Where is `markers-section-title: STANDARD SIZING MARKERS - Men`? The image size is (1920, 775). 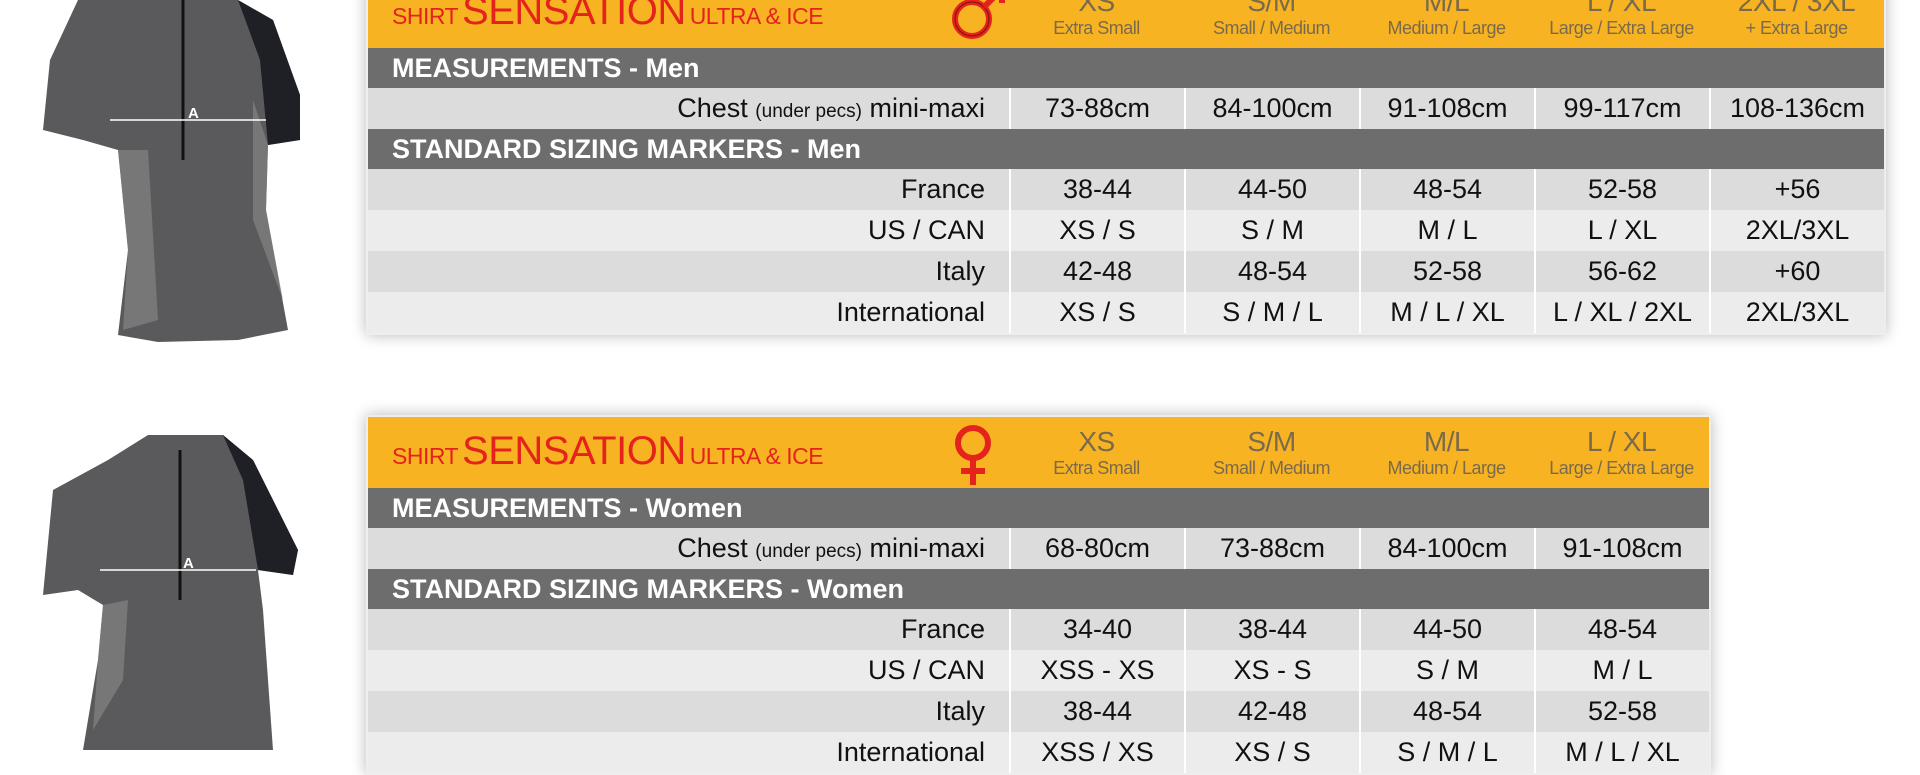
markers-section-title: STANDARD SIZING MARKERS - Men is located at coordinates (1126, 149).